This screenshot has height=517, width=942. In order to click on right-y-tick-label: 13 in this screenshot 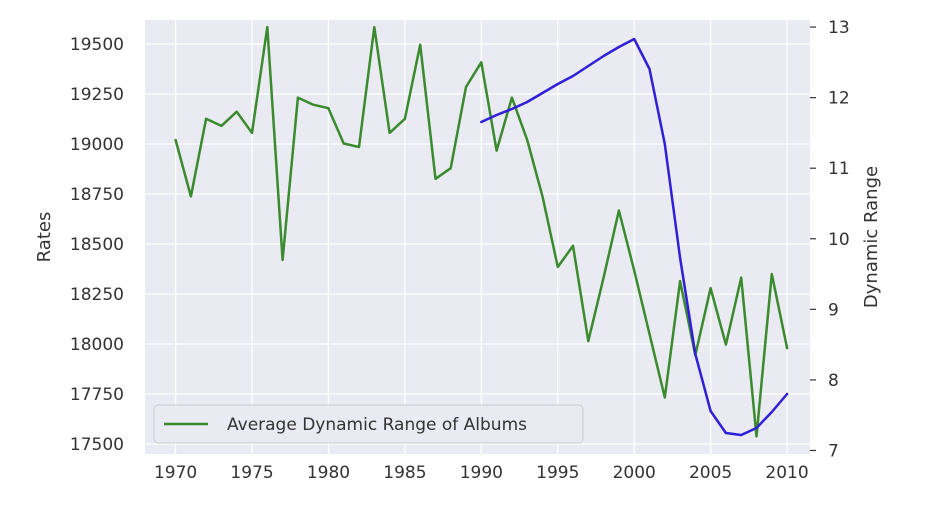, I will do `click(839, 28)`.